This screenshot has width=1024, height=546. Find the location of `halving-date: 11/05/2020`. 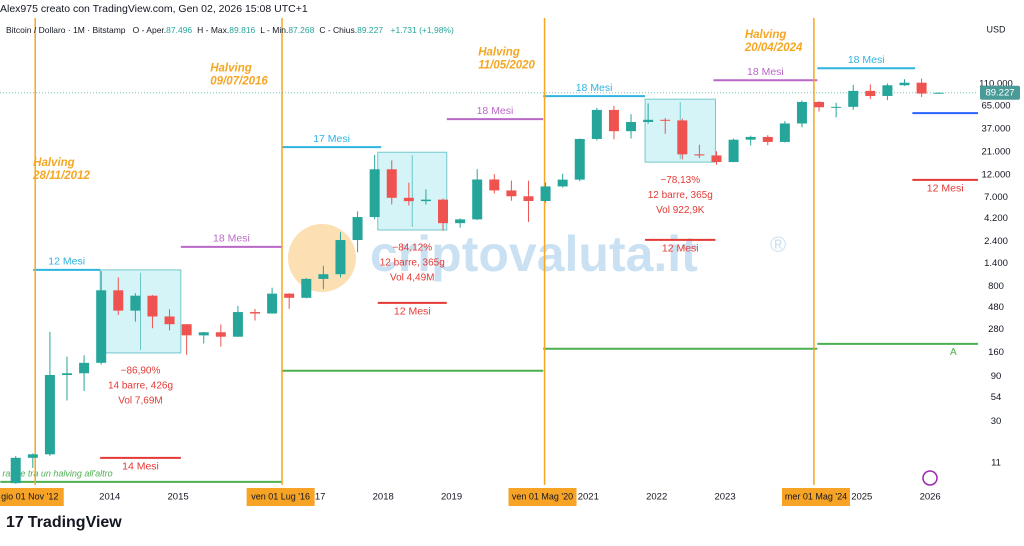

halving-date: 11/05/2020 is located at coordinates (506, 65).